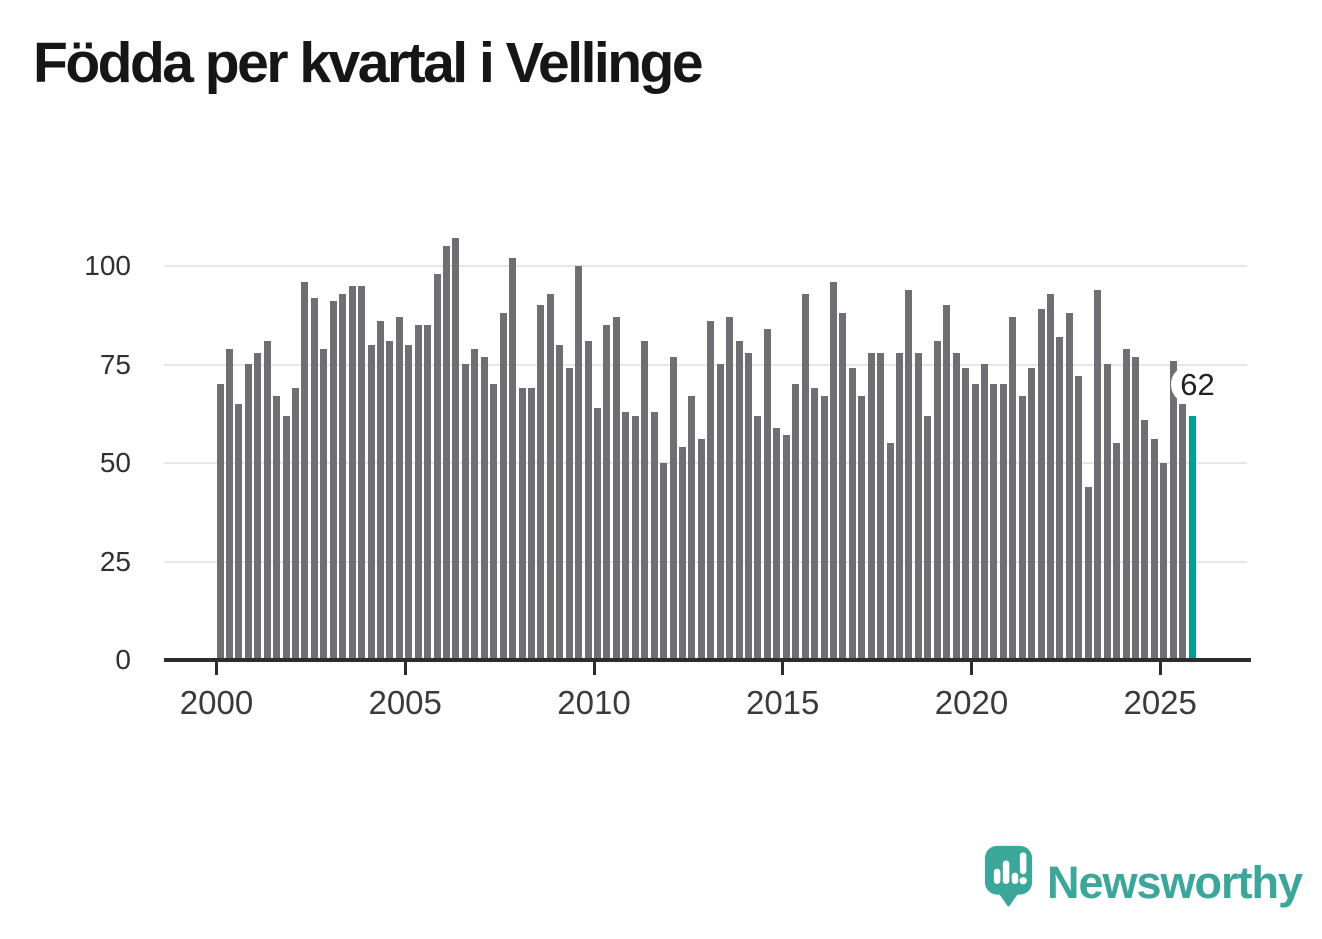 Image resolution: width=1322 pixels, height=939 pixels. I want to click on y-tick-label: 25, so click(115, 561).